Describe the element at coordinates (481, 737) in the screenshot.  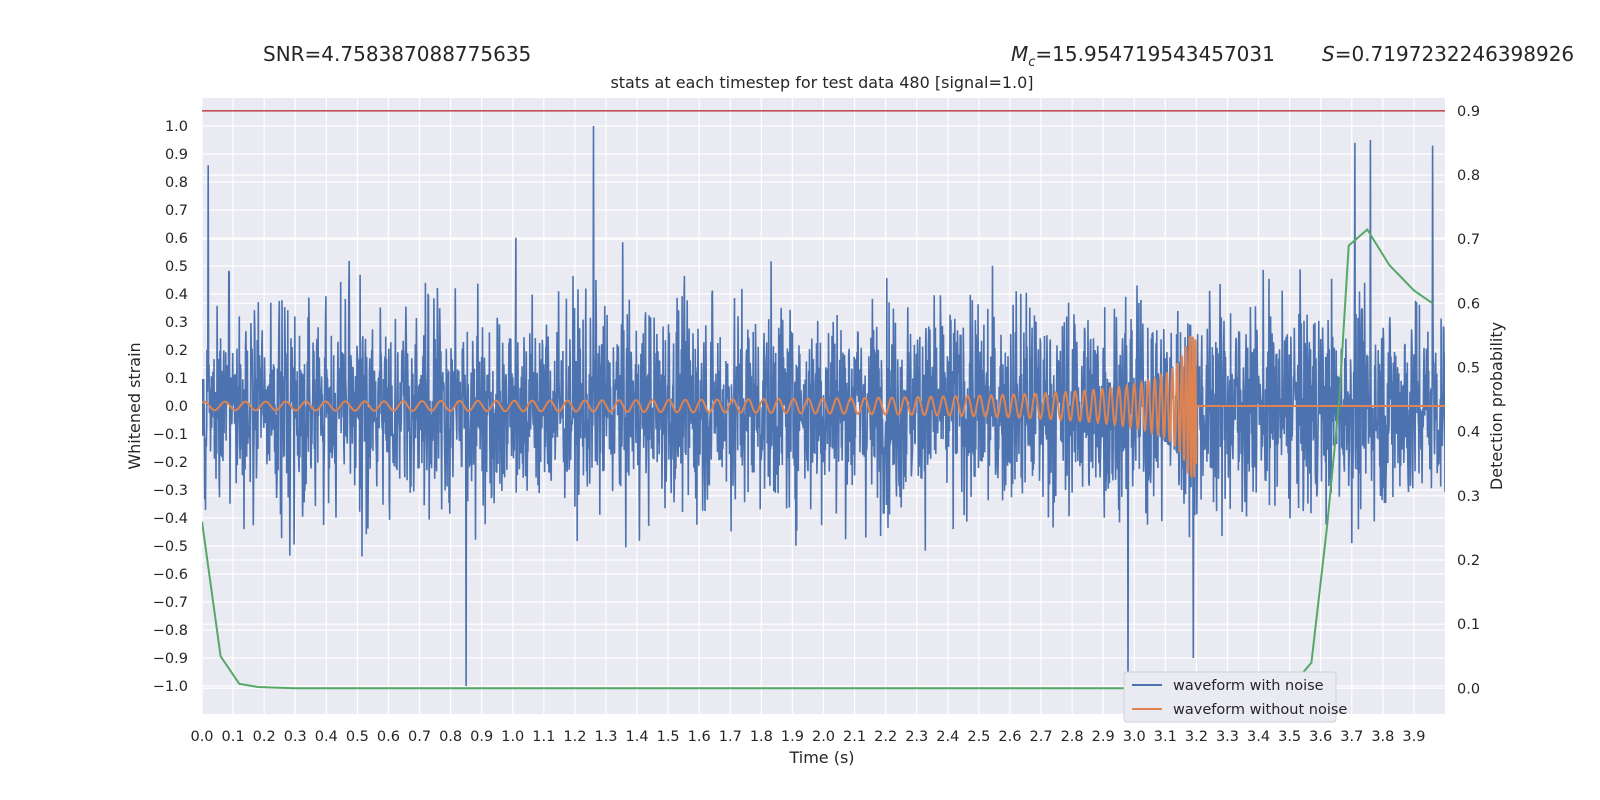
I see `x-tick-label: 0.9` at that location.